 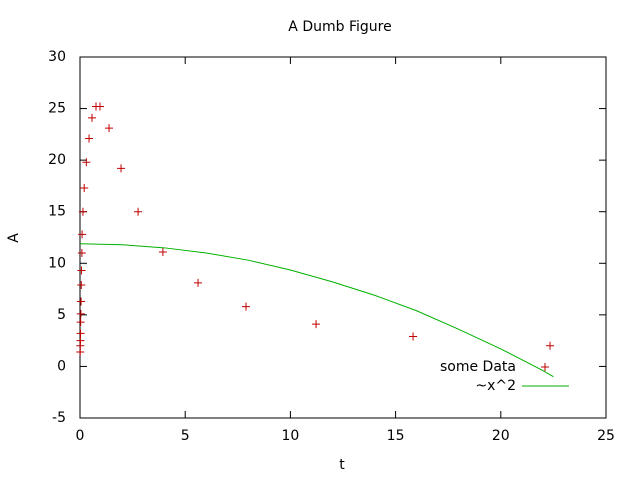 What do you see at coordinates (185, 436) in the screenshot?
I see `x-tick-label: 5` at bounding box center [185, 436].